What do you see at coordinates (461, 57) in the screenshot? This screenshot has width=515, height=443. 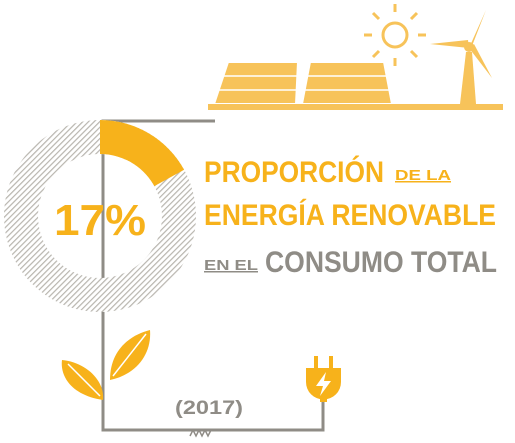 I see `wind-turbine` at bounding box center [461, 57].